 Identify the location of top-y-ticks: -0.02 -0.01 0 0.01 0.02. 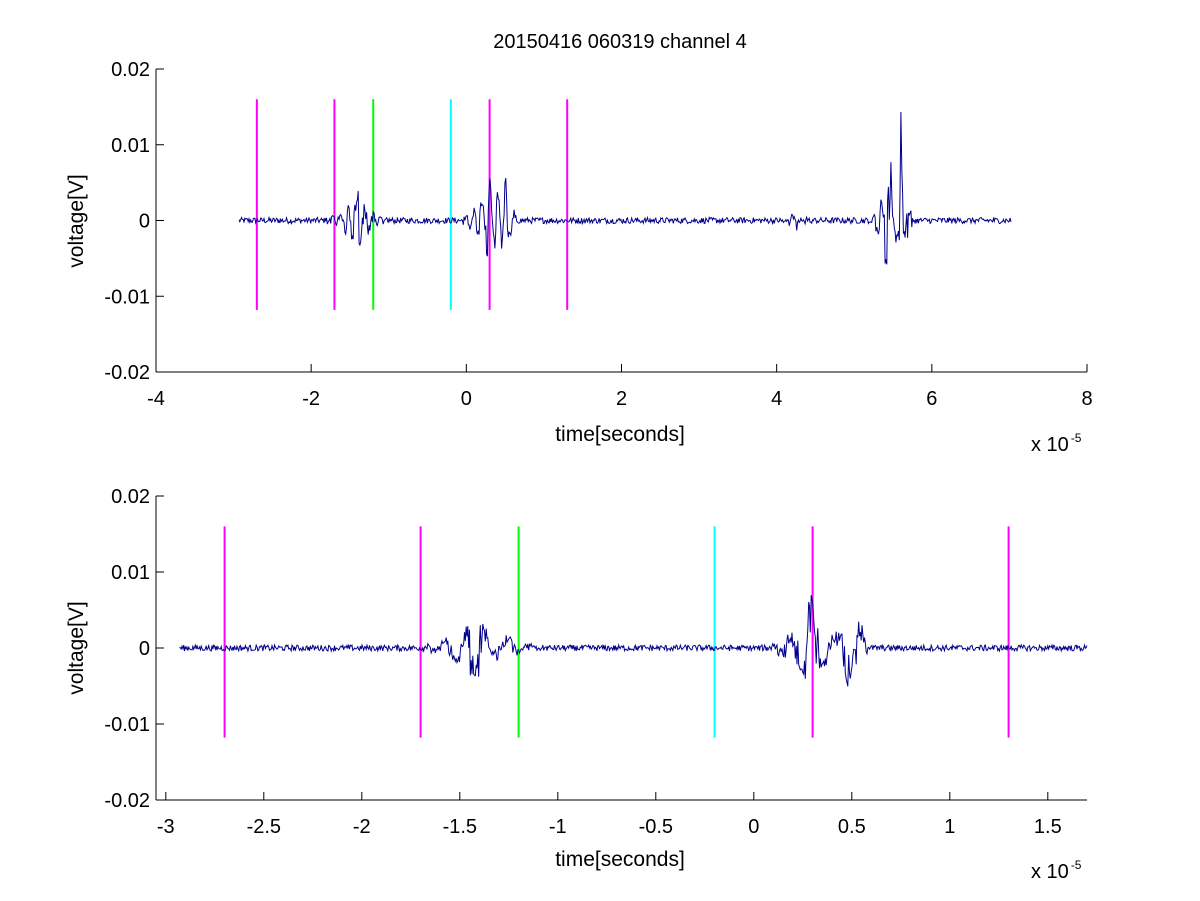
(134, 221).